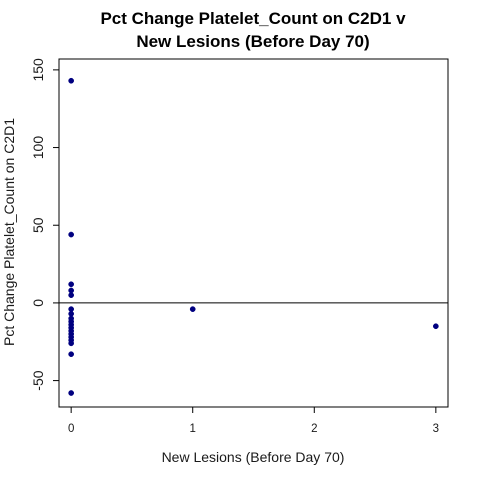  Describe the element at coordinates (38, 303) in the screenshot. I see `y-tick-label: 0` at that location.